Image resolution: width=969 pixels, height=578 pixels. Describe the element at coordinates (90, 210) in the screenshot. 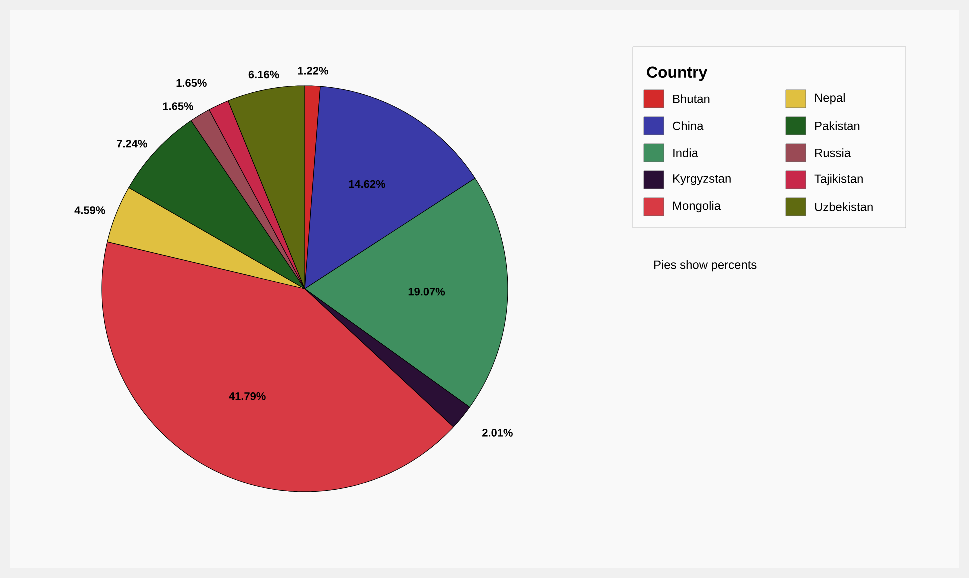

I see `data-label: 4.59%` at that location.